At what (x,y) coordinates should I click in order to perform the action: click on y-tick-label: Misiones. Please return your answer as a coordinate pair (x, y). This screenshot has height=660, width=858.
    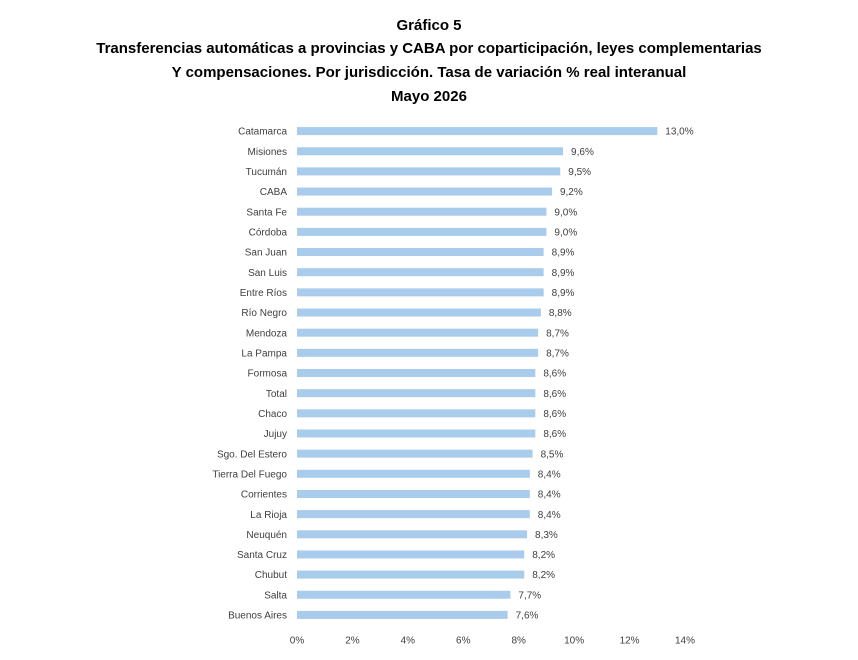
    Looking at the image, I should click on (267, 152).